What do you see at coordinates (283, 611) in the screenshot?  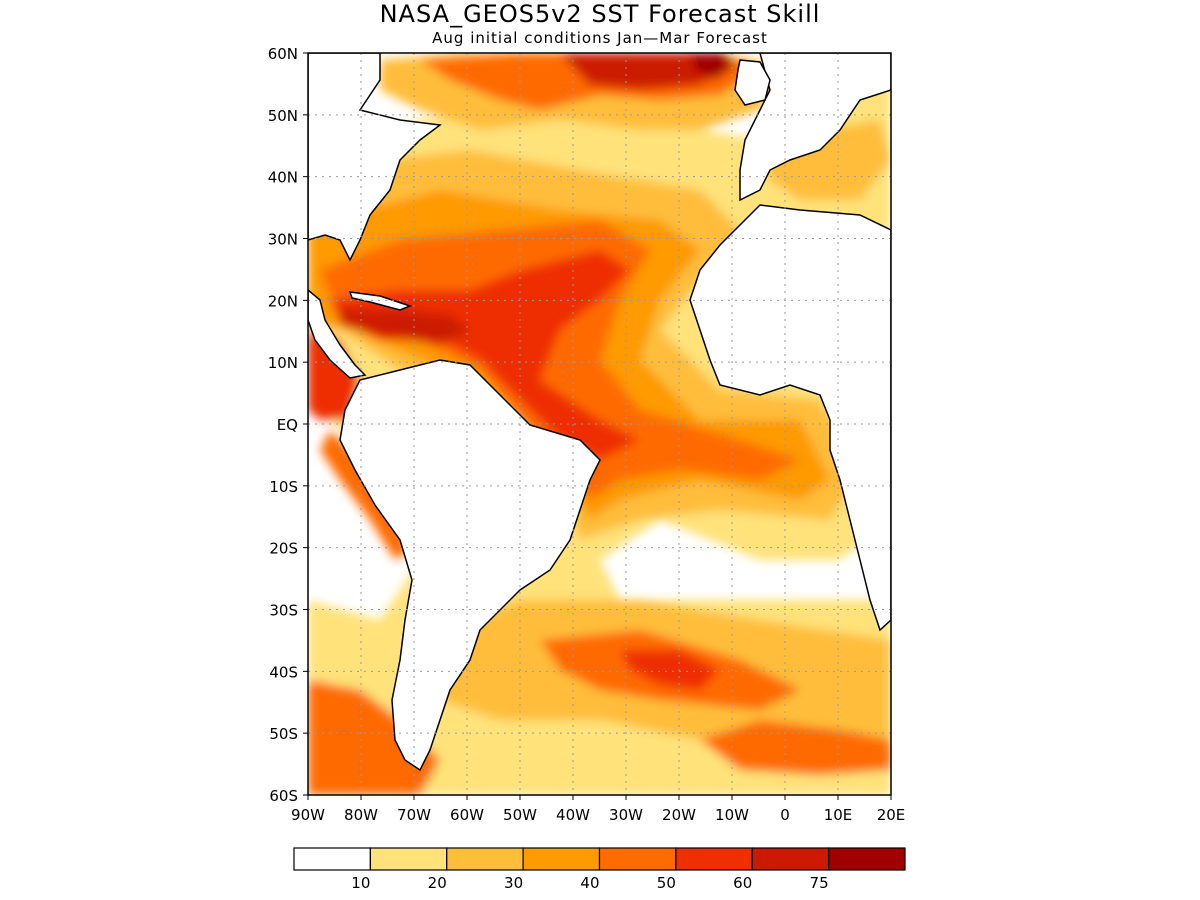 I see `lat-tick-label: 30S` at bounding box center [283, 611].